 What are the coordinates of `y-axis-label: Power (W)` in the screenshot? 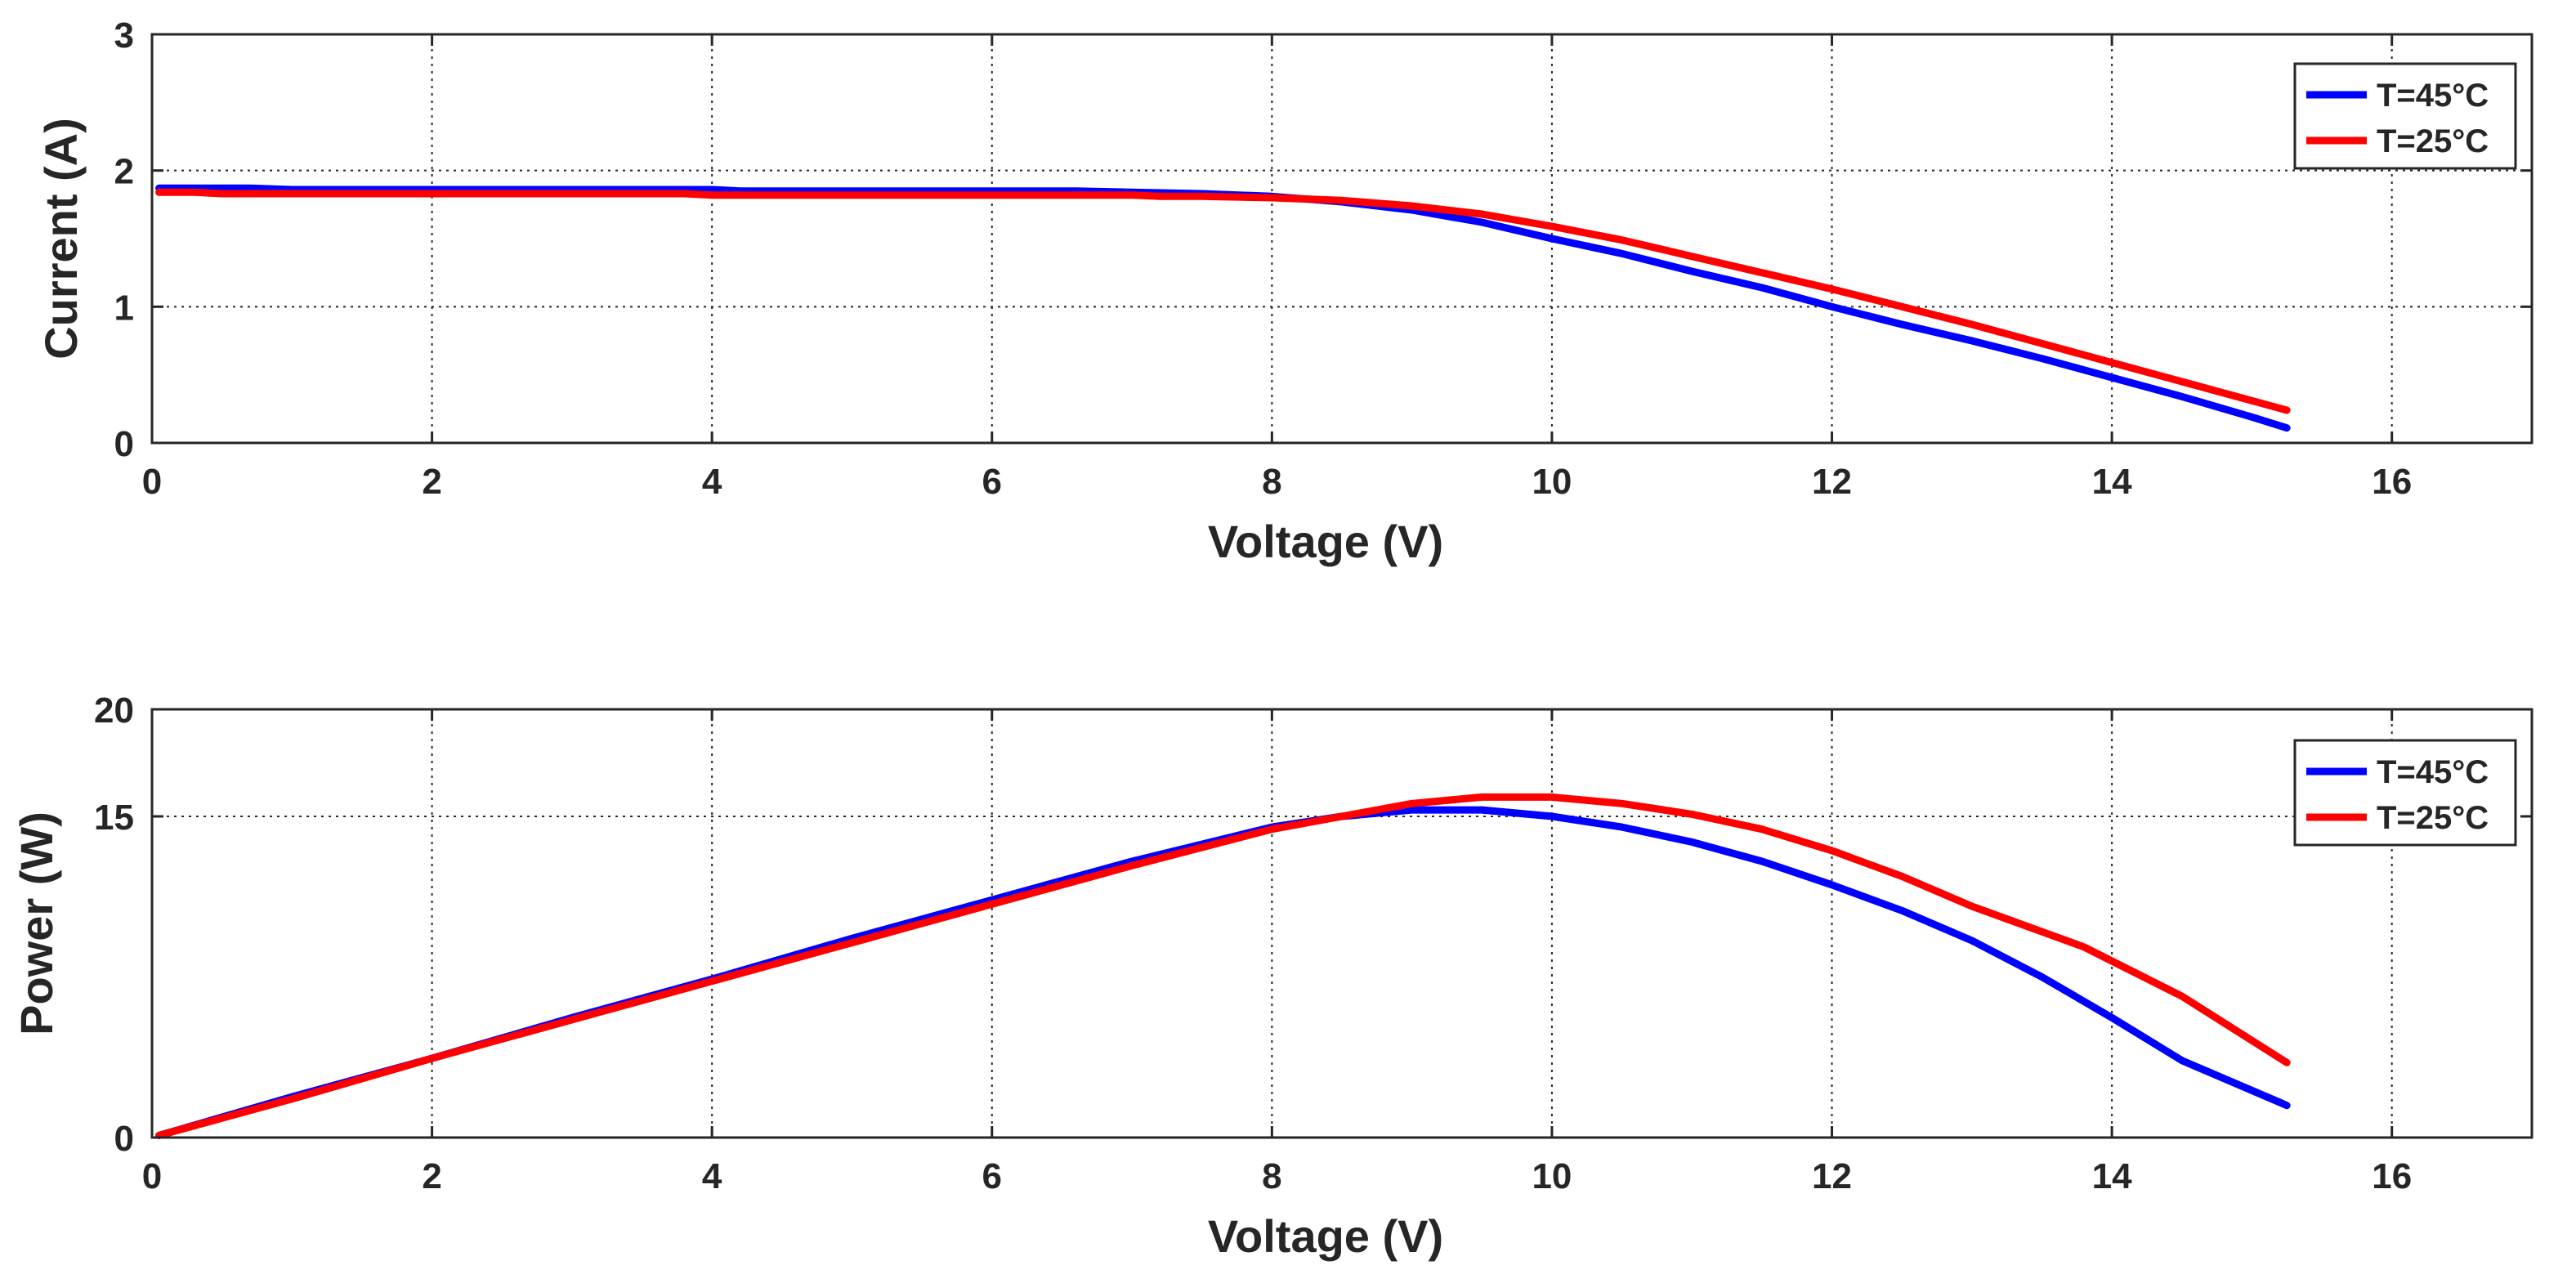 It's located at (36, 923).